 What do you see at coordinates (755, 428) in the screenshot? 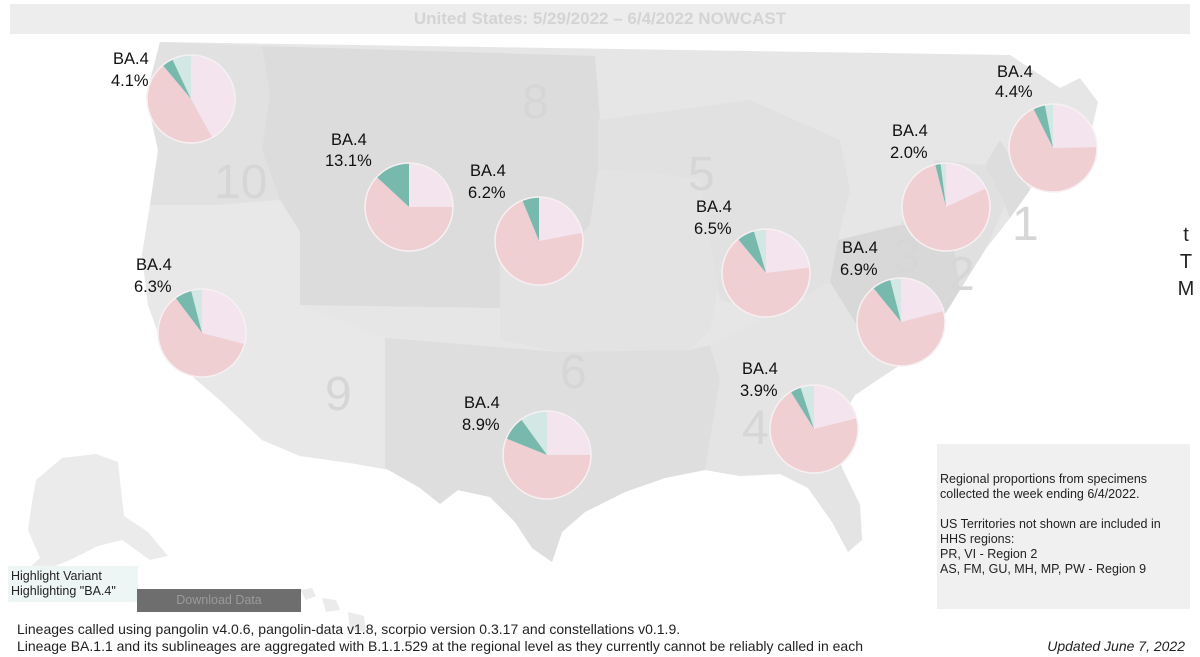
I see `region-number-4: 4` at bounding box center [755, 428].